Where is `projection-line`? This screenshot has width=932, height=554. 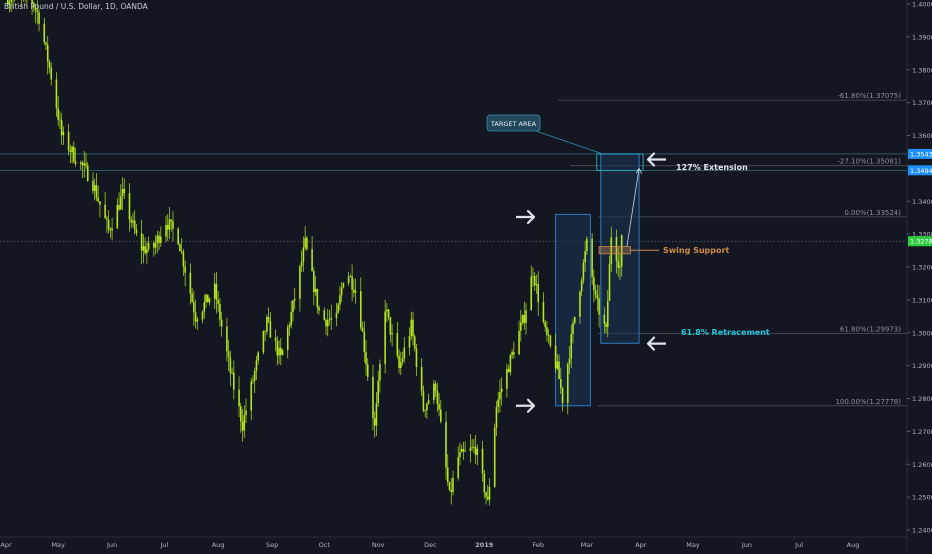
projection-line is located at coordinates (633, 207).